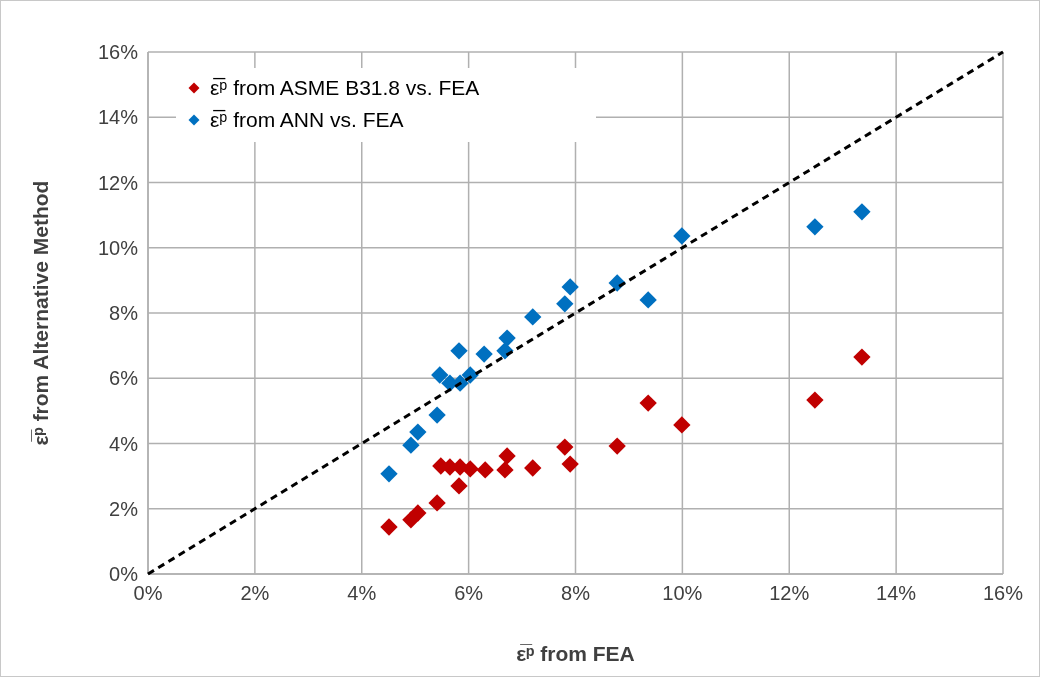 This screenshot has width=1040, height=677. I want to click on x-tick-label: 16%, so click(1003, 593).